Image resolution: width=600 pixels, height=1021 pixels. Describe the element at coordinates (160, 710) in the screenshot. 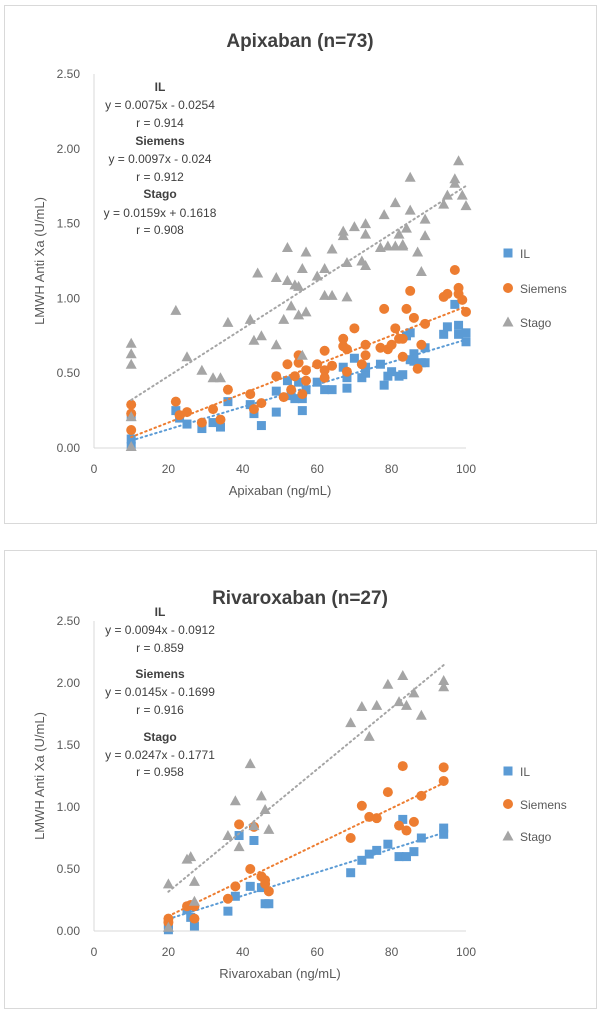

I see `annotation-siemens-r: r = 0.916` at that location.